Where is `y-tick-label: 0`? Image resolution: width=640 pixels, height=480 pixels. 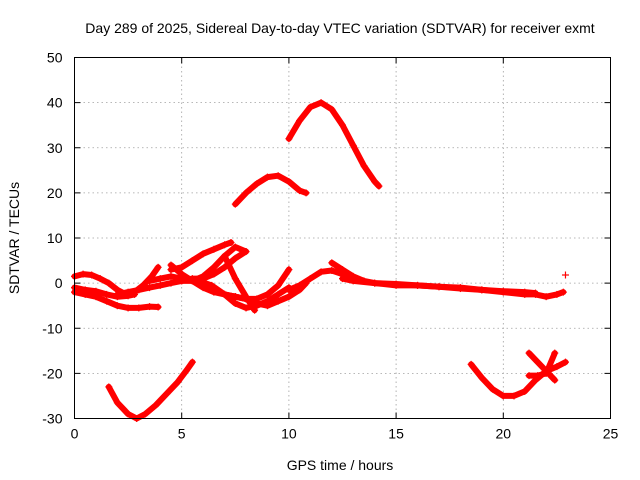
y-tick-label: 0 is located at coordinates (59, 283).